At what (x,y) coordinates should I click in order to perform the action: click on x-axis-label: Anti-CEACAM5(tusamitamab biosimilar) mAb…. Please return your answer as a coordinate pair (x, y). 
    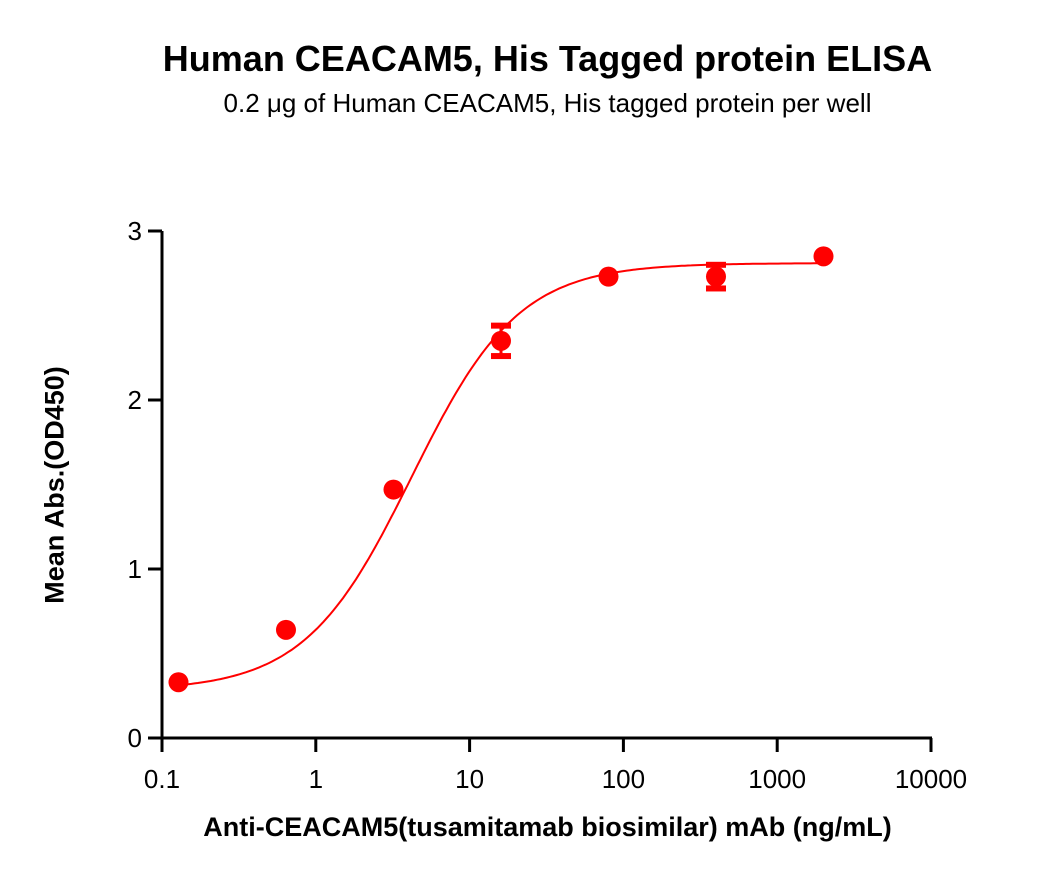
    Looking at the image, I should click on (547, 827).